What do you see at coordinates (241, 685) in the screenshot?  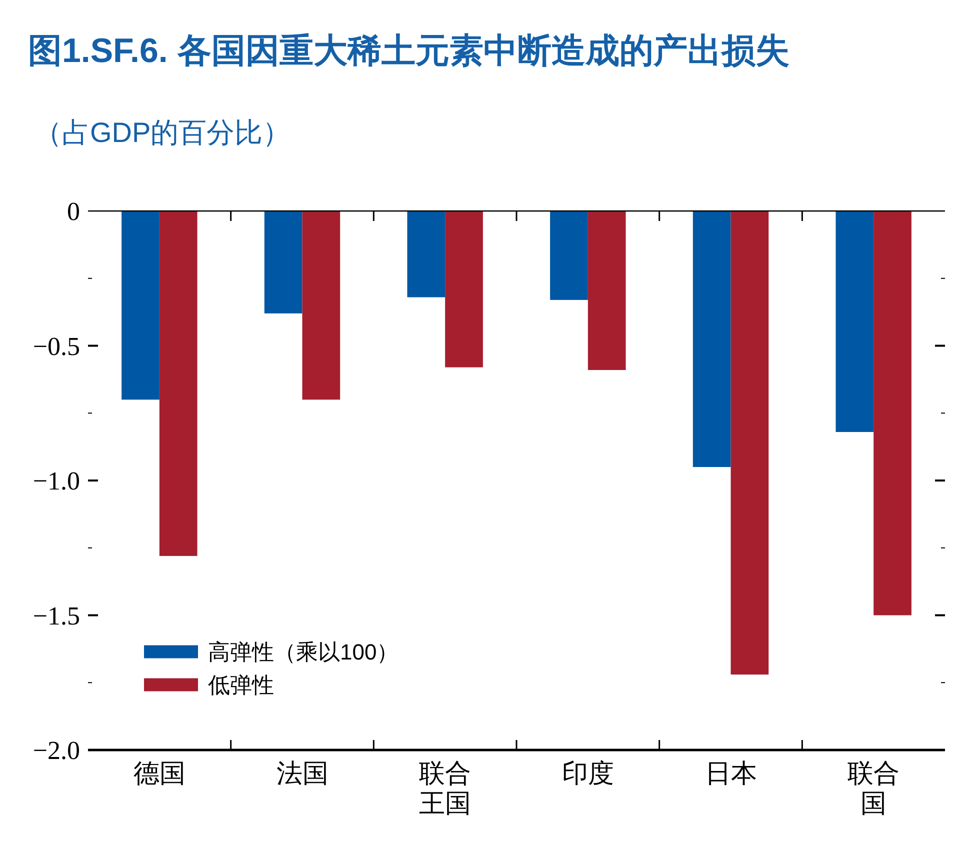 I see `legend-label: 低弹性` at bounding box center [241, 685].